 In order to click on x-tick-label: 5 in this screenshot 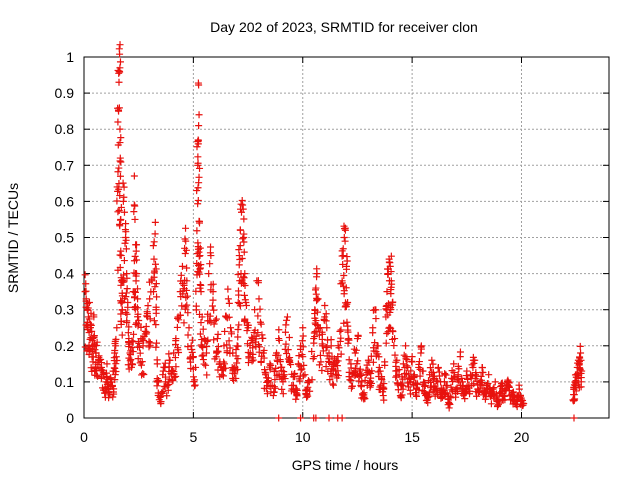, I will do `click(193, 437)`.